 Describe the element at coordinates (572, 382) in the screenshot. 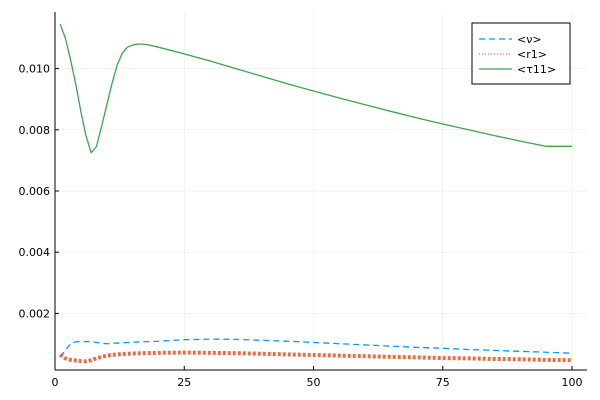

I see `x-tick-label: 100` at that location.